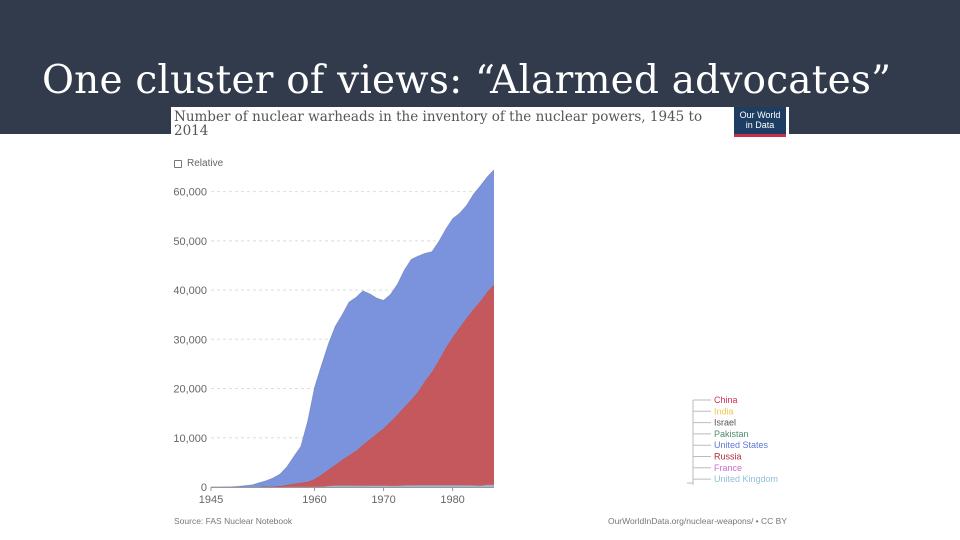 The height and width of the screenshot is (540, 960). I want to click on source-note: Source: FAS Nuclear Notebook, so click(233, 521).